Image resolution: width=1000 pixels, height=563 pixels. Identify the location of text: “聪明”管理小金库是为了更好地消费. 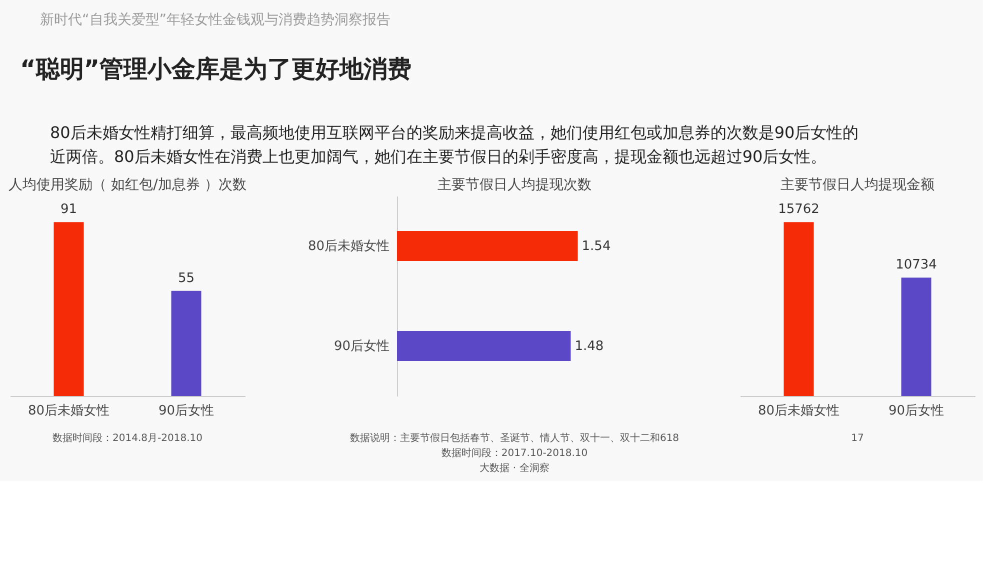
(216, 69).